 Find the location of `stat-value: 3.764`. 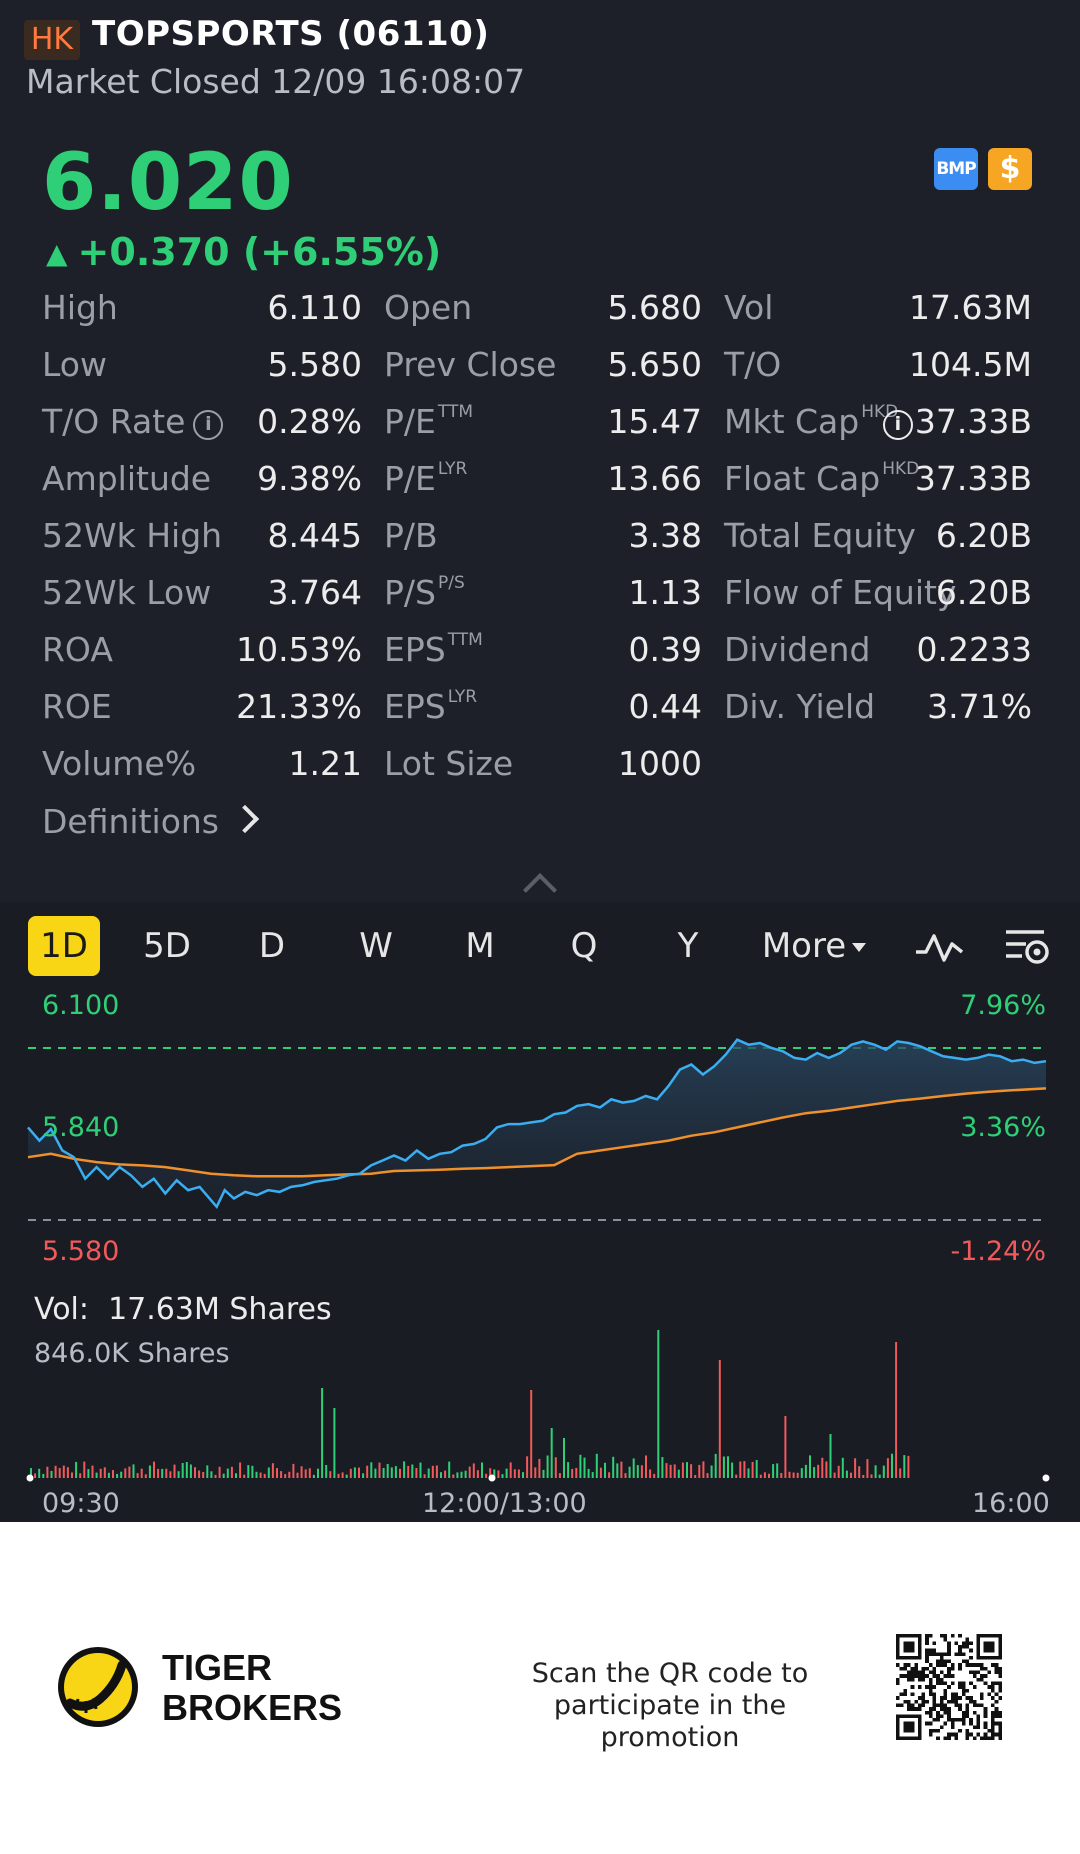

stat-value: 3.764 is located at coordinates (315, 592).